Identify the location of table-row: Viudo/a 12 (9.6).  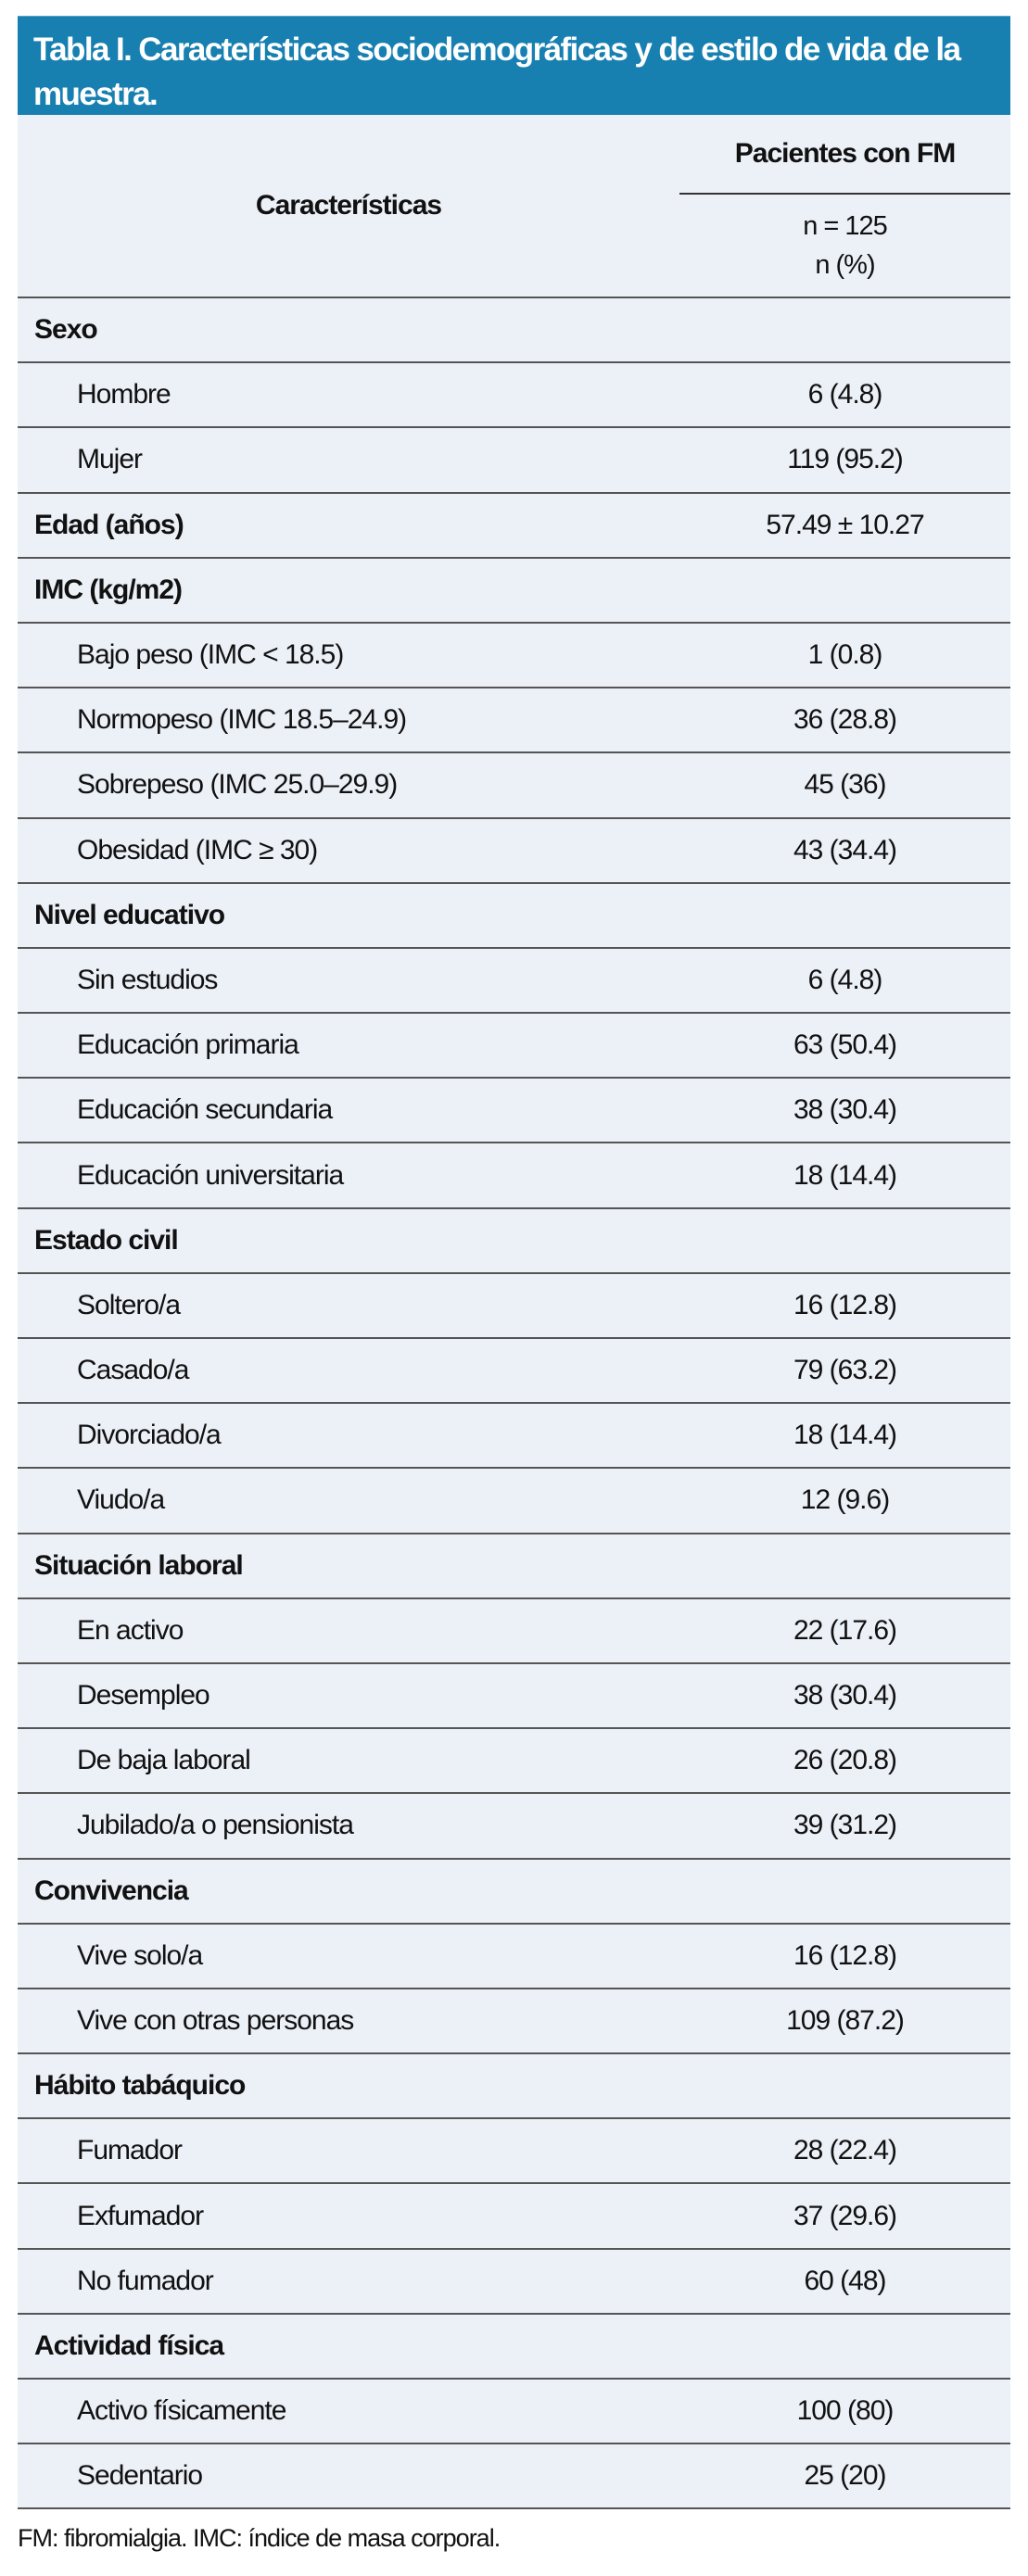
(514, 1501).